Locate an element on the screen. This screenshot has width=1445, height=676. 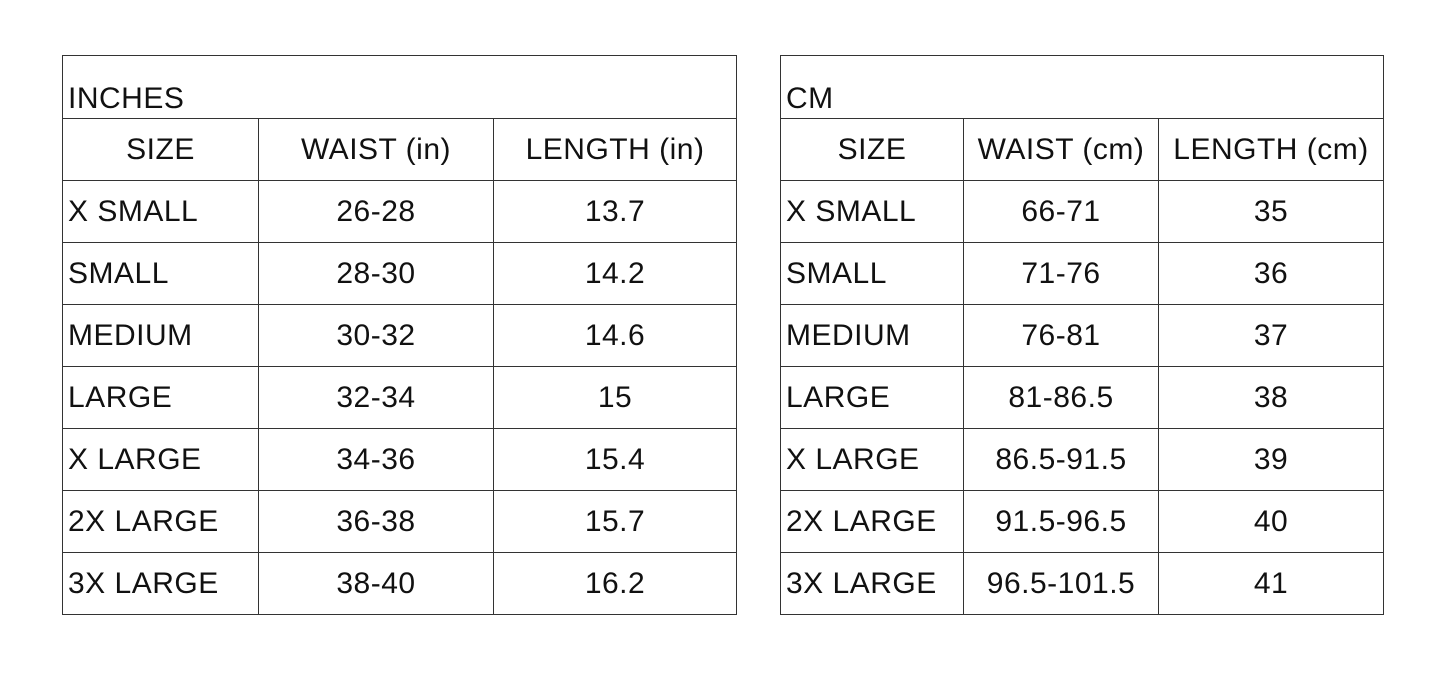
length-cell: 41 is located at coordinates (1271, 583).